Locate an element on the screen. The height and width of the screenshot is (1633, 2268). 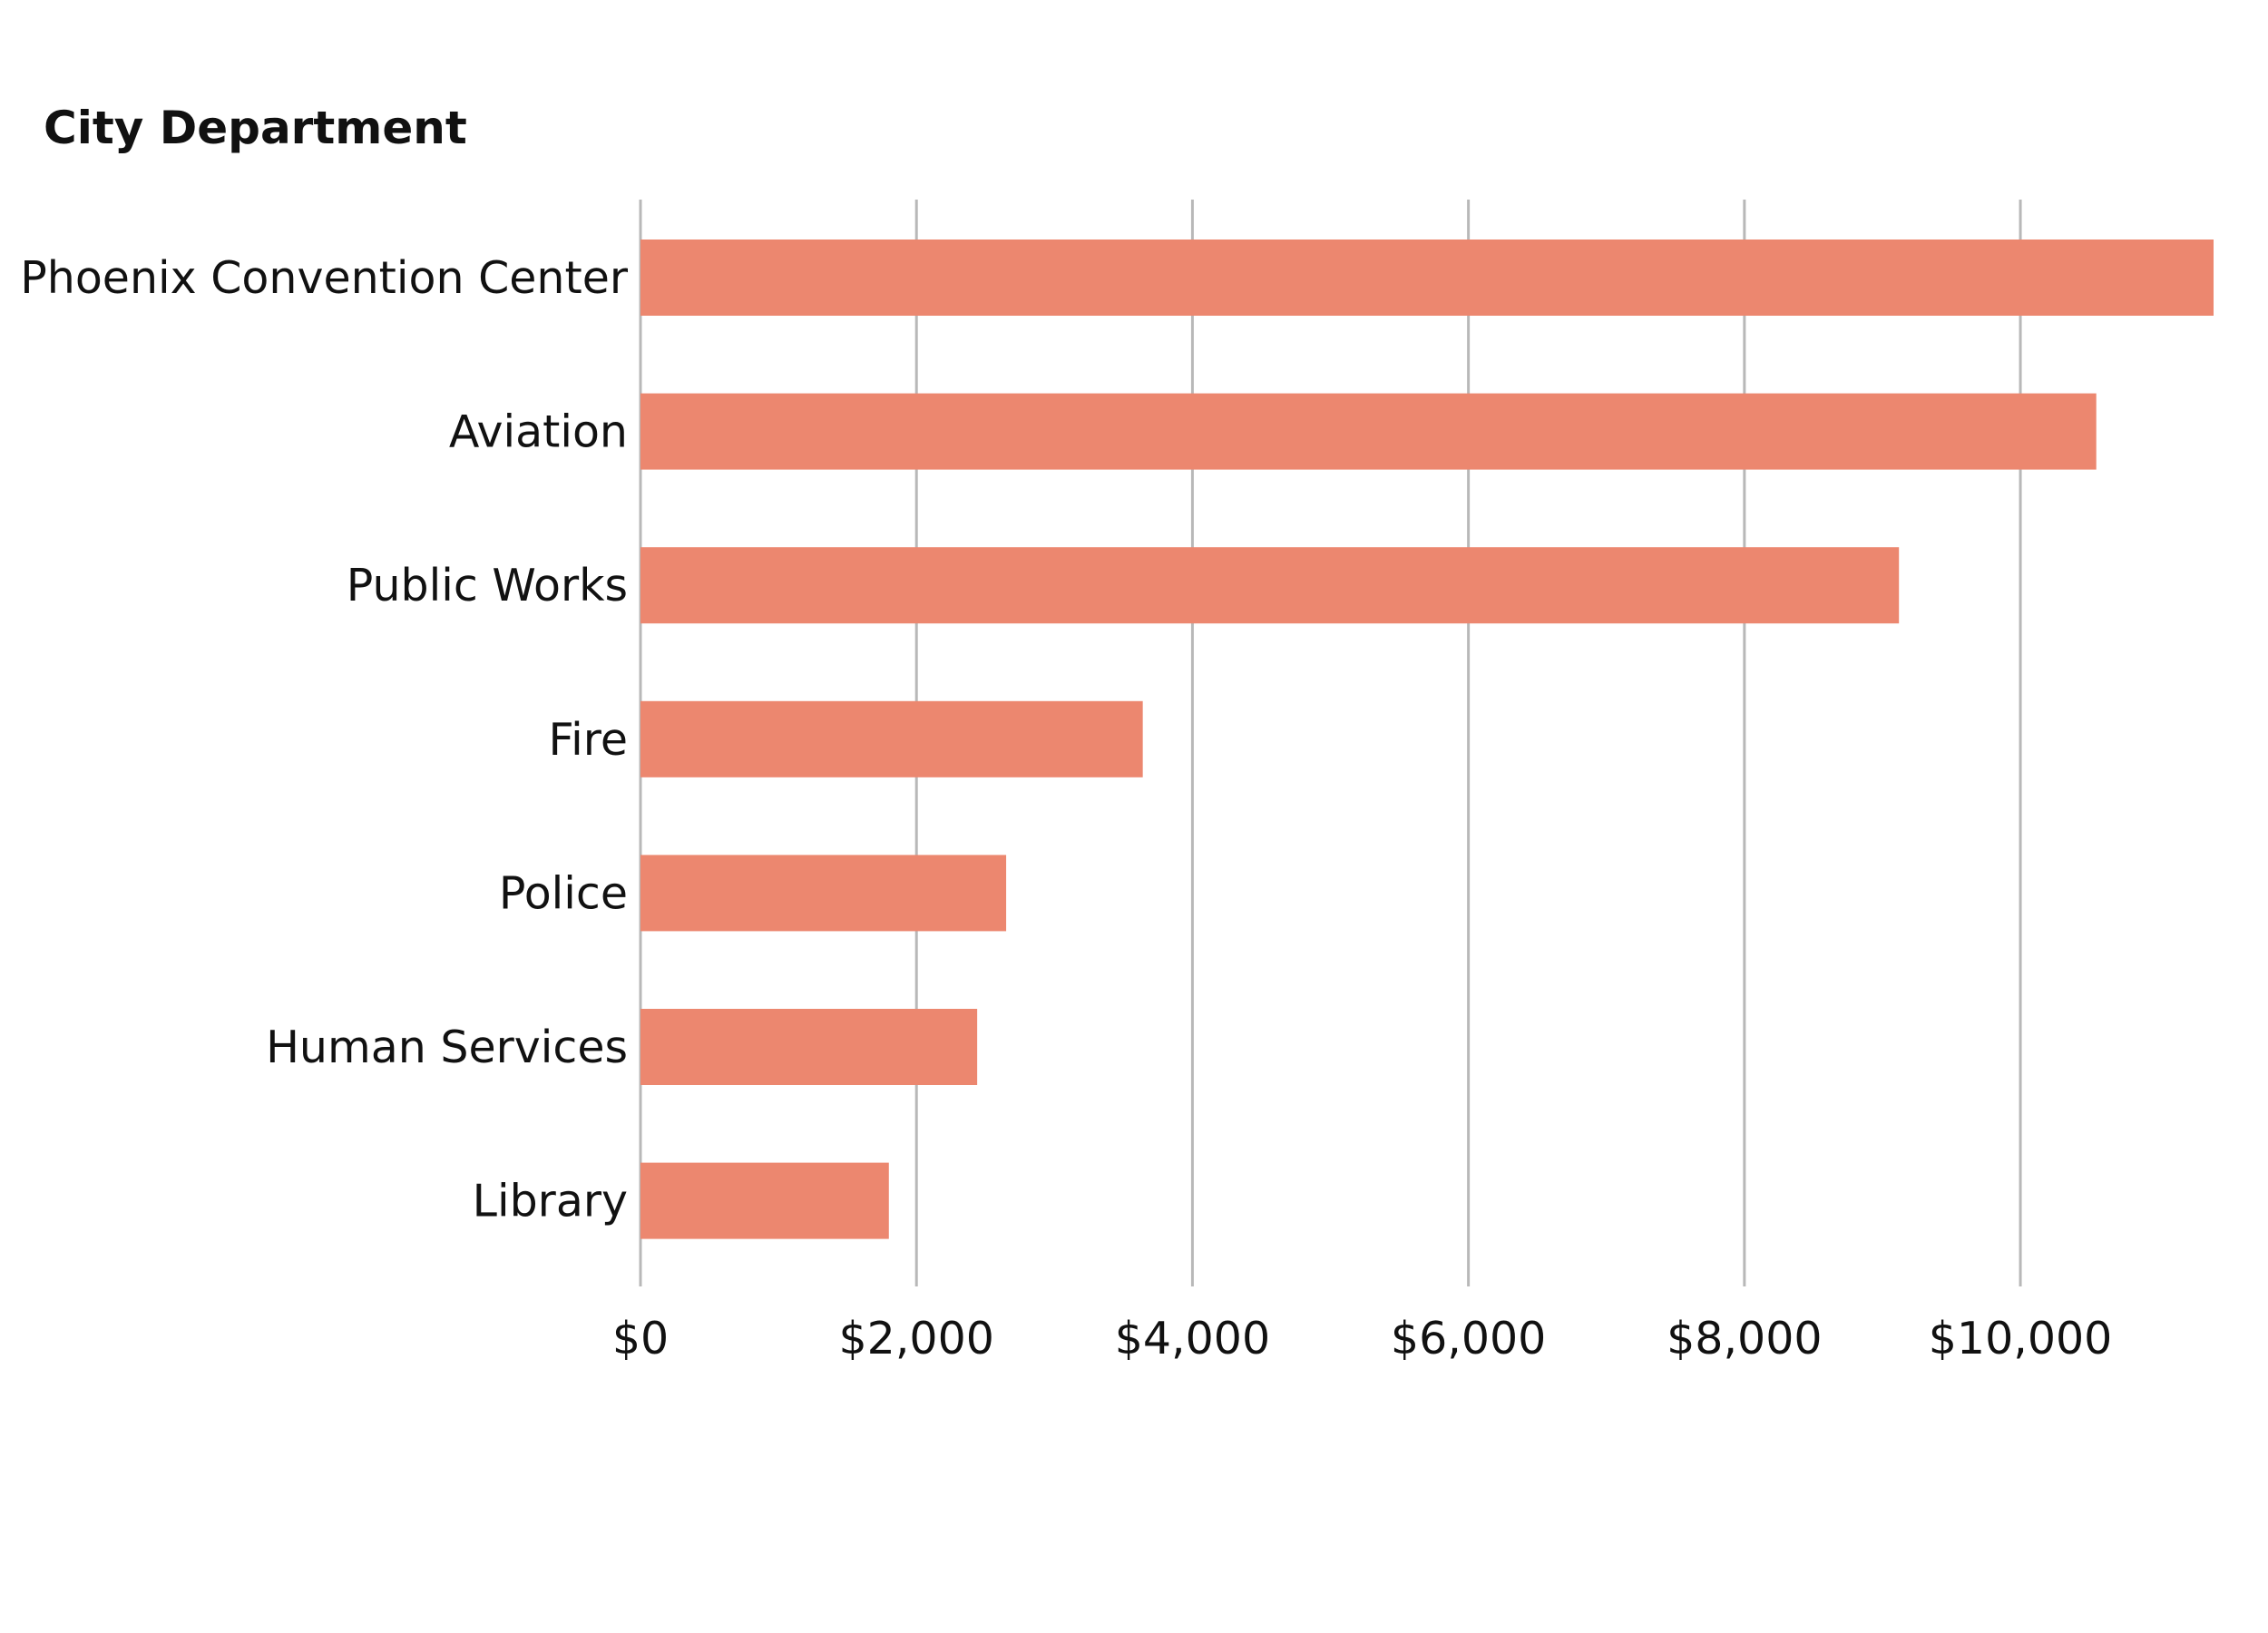
category-label: Fire is located at coordinates (589, 740).